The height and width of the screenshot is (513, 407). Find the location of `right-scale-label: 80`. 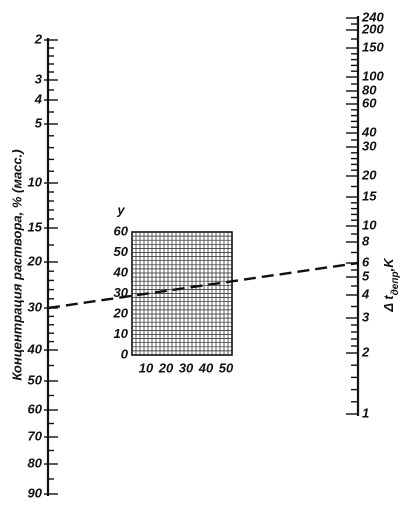

right-scale-label: 80 is located at coordinates (369, 89).